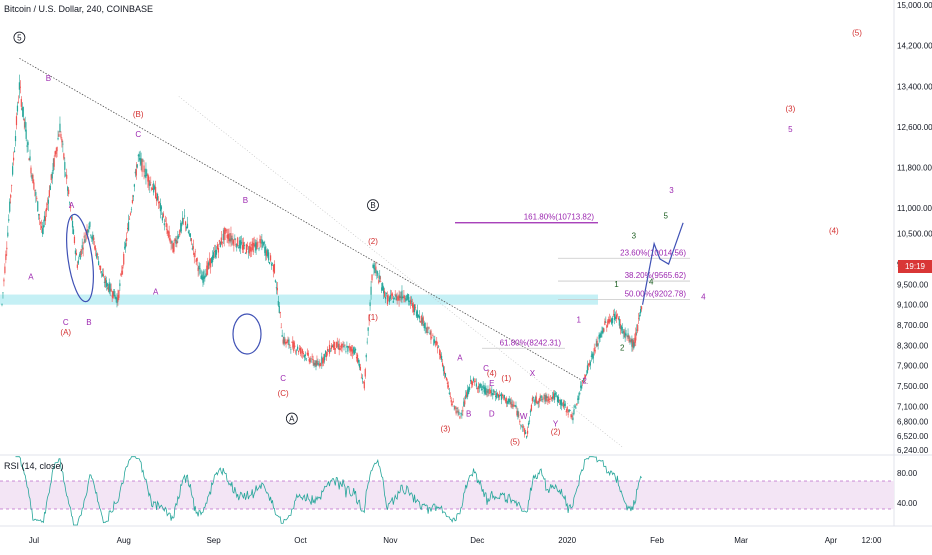 This screenshot has height=555, width=932. What do you see at coordinates (283, 378) in the screenshot?
I see `wave-label: C` at bounding box center [283, 378].